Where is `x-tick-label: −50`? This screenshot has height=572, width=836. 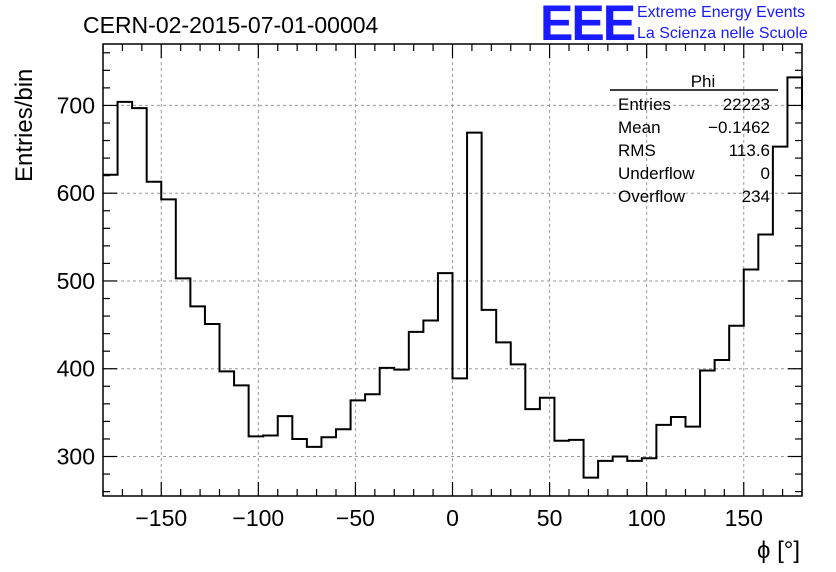 x-tick-label: −50 is located at coordinates (355, 518).